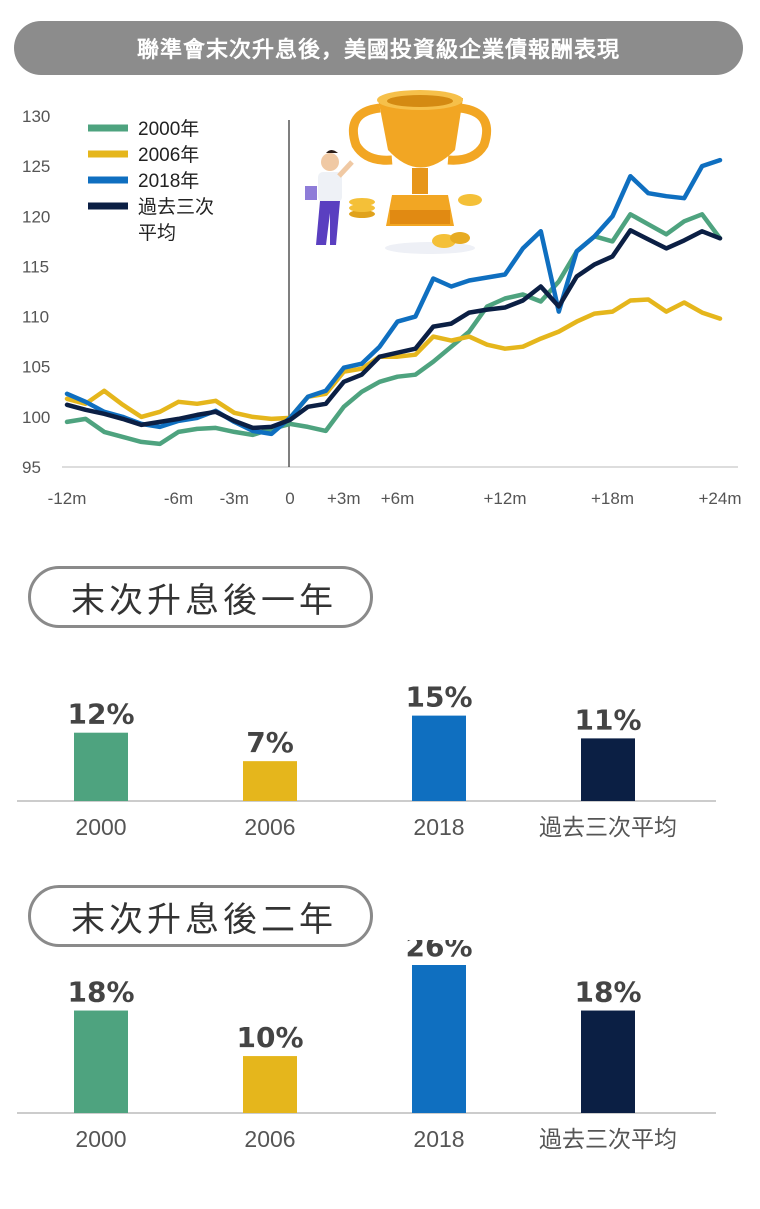  I want to click on bar-value-label: 10%, so click(269, 1037).